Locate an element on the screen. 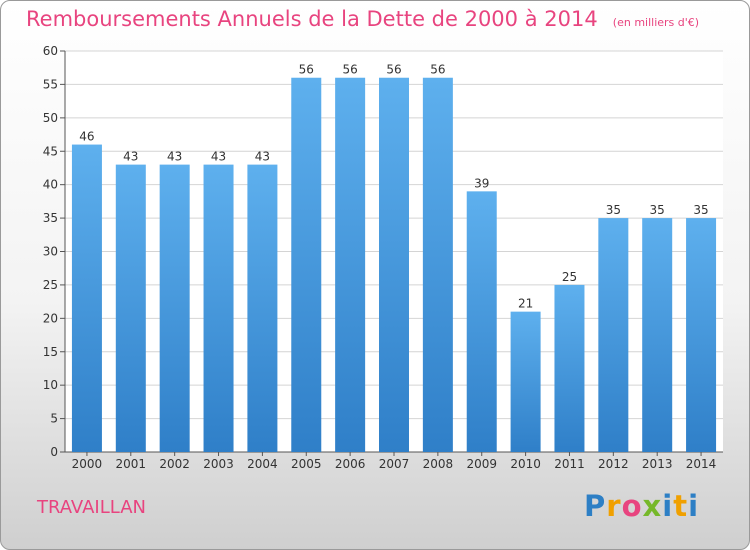  logo-letter: x is located at coordinates (652, 506).